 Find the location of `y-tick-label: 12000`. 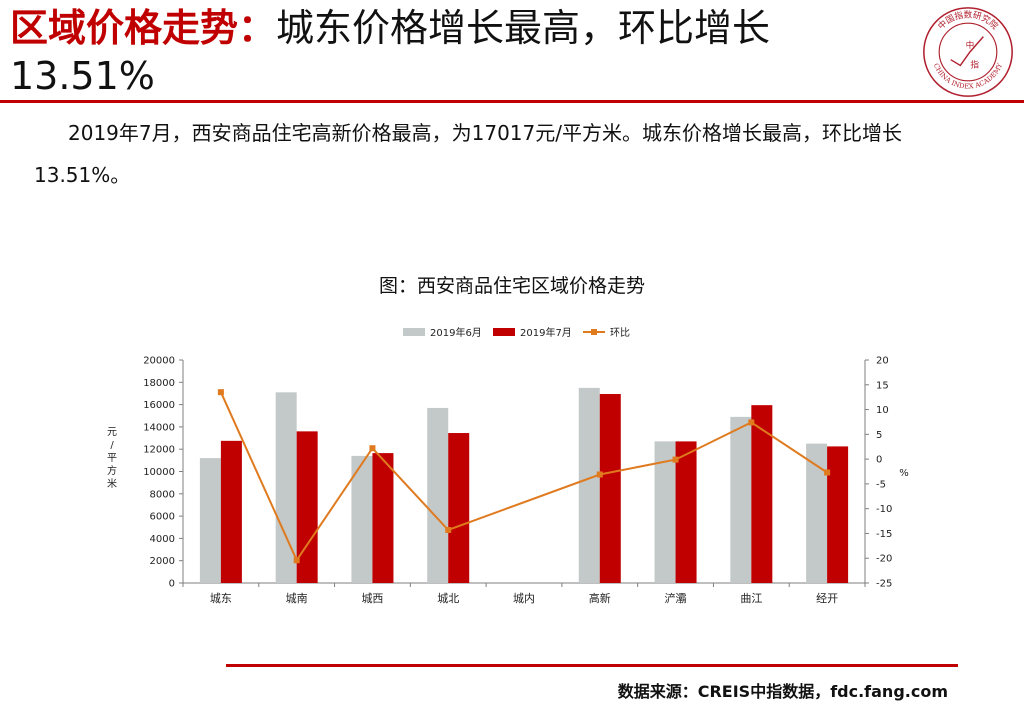

y-tick-label: 12000 is located at coordinates (159, 450).